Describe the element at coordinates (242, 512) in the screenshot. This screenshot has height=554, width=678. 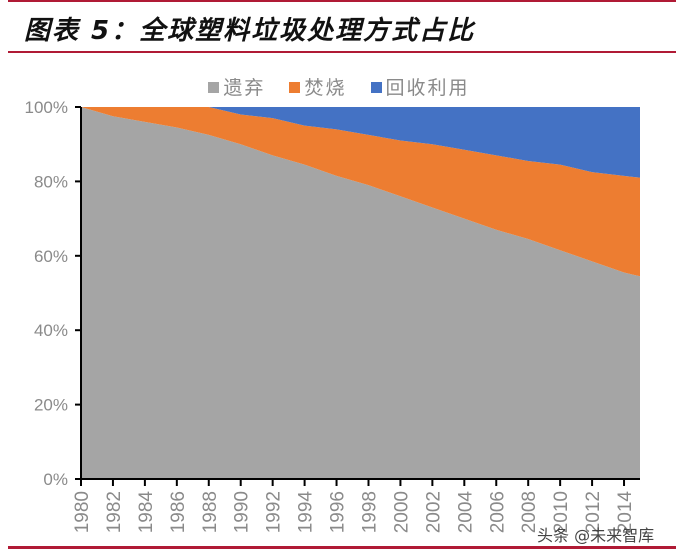
I see `x-tick-label: 1990` at that location.